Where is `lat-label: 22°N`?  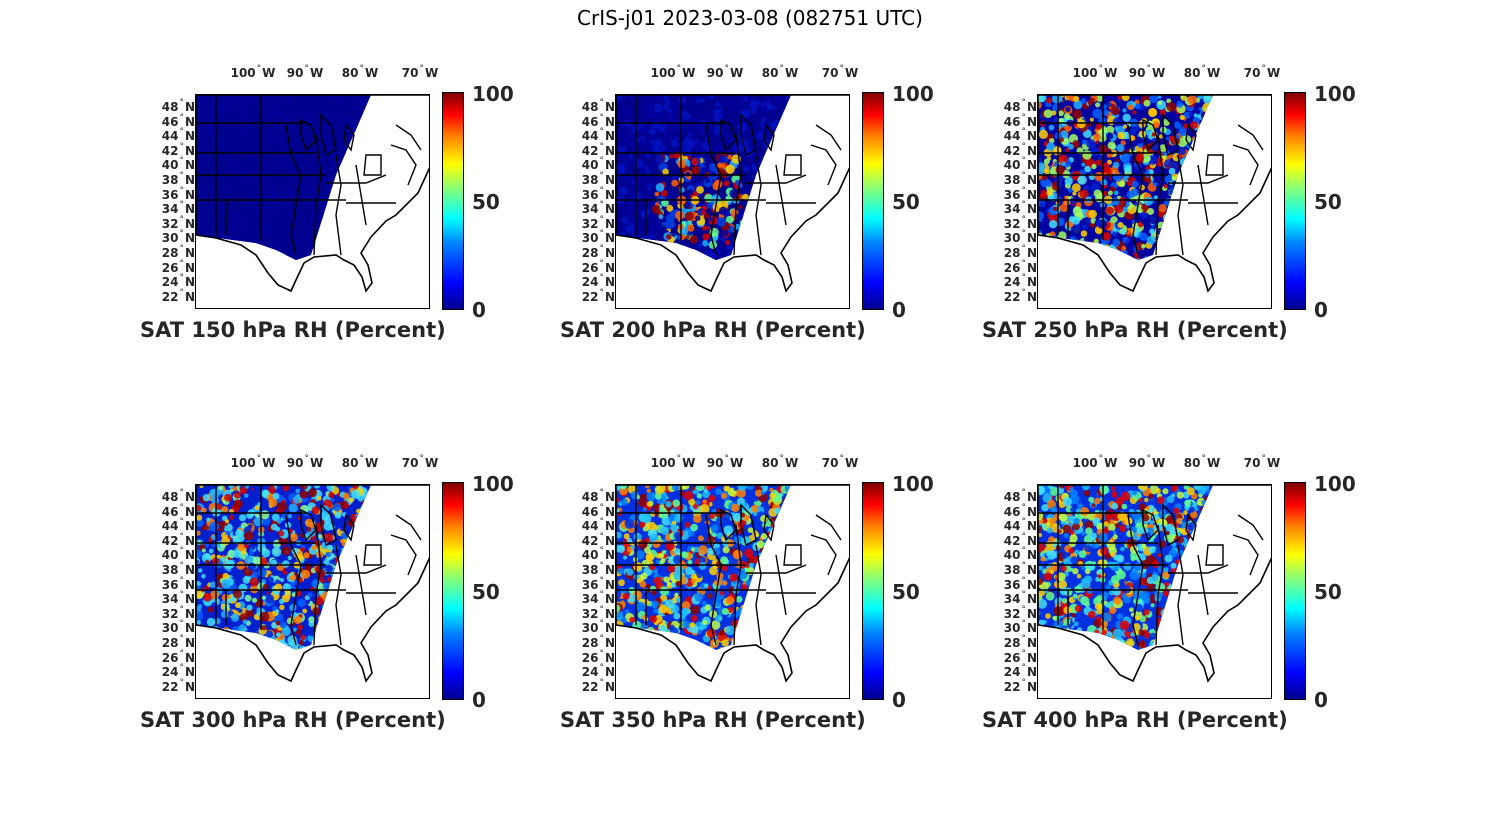
lat-label: 22°N is located at coordinates (178, 295).